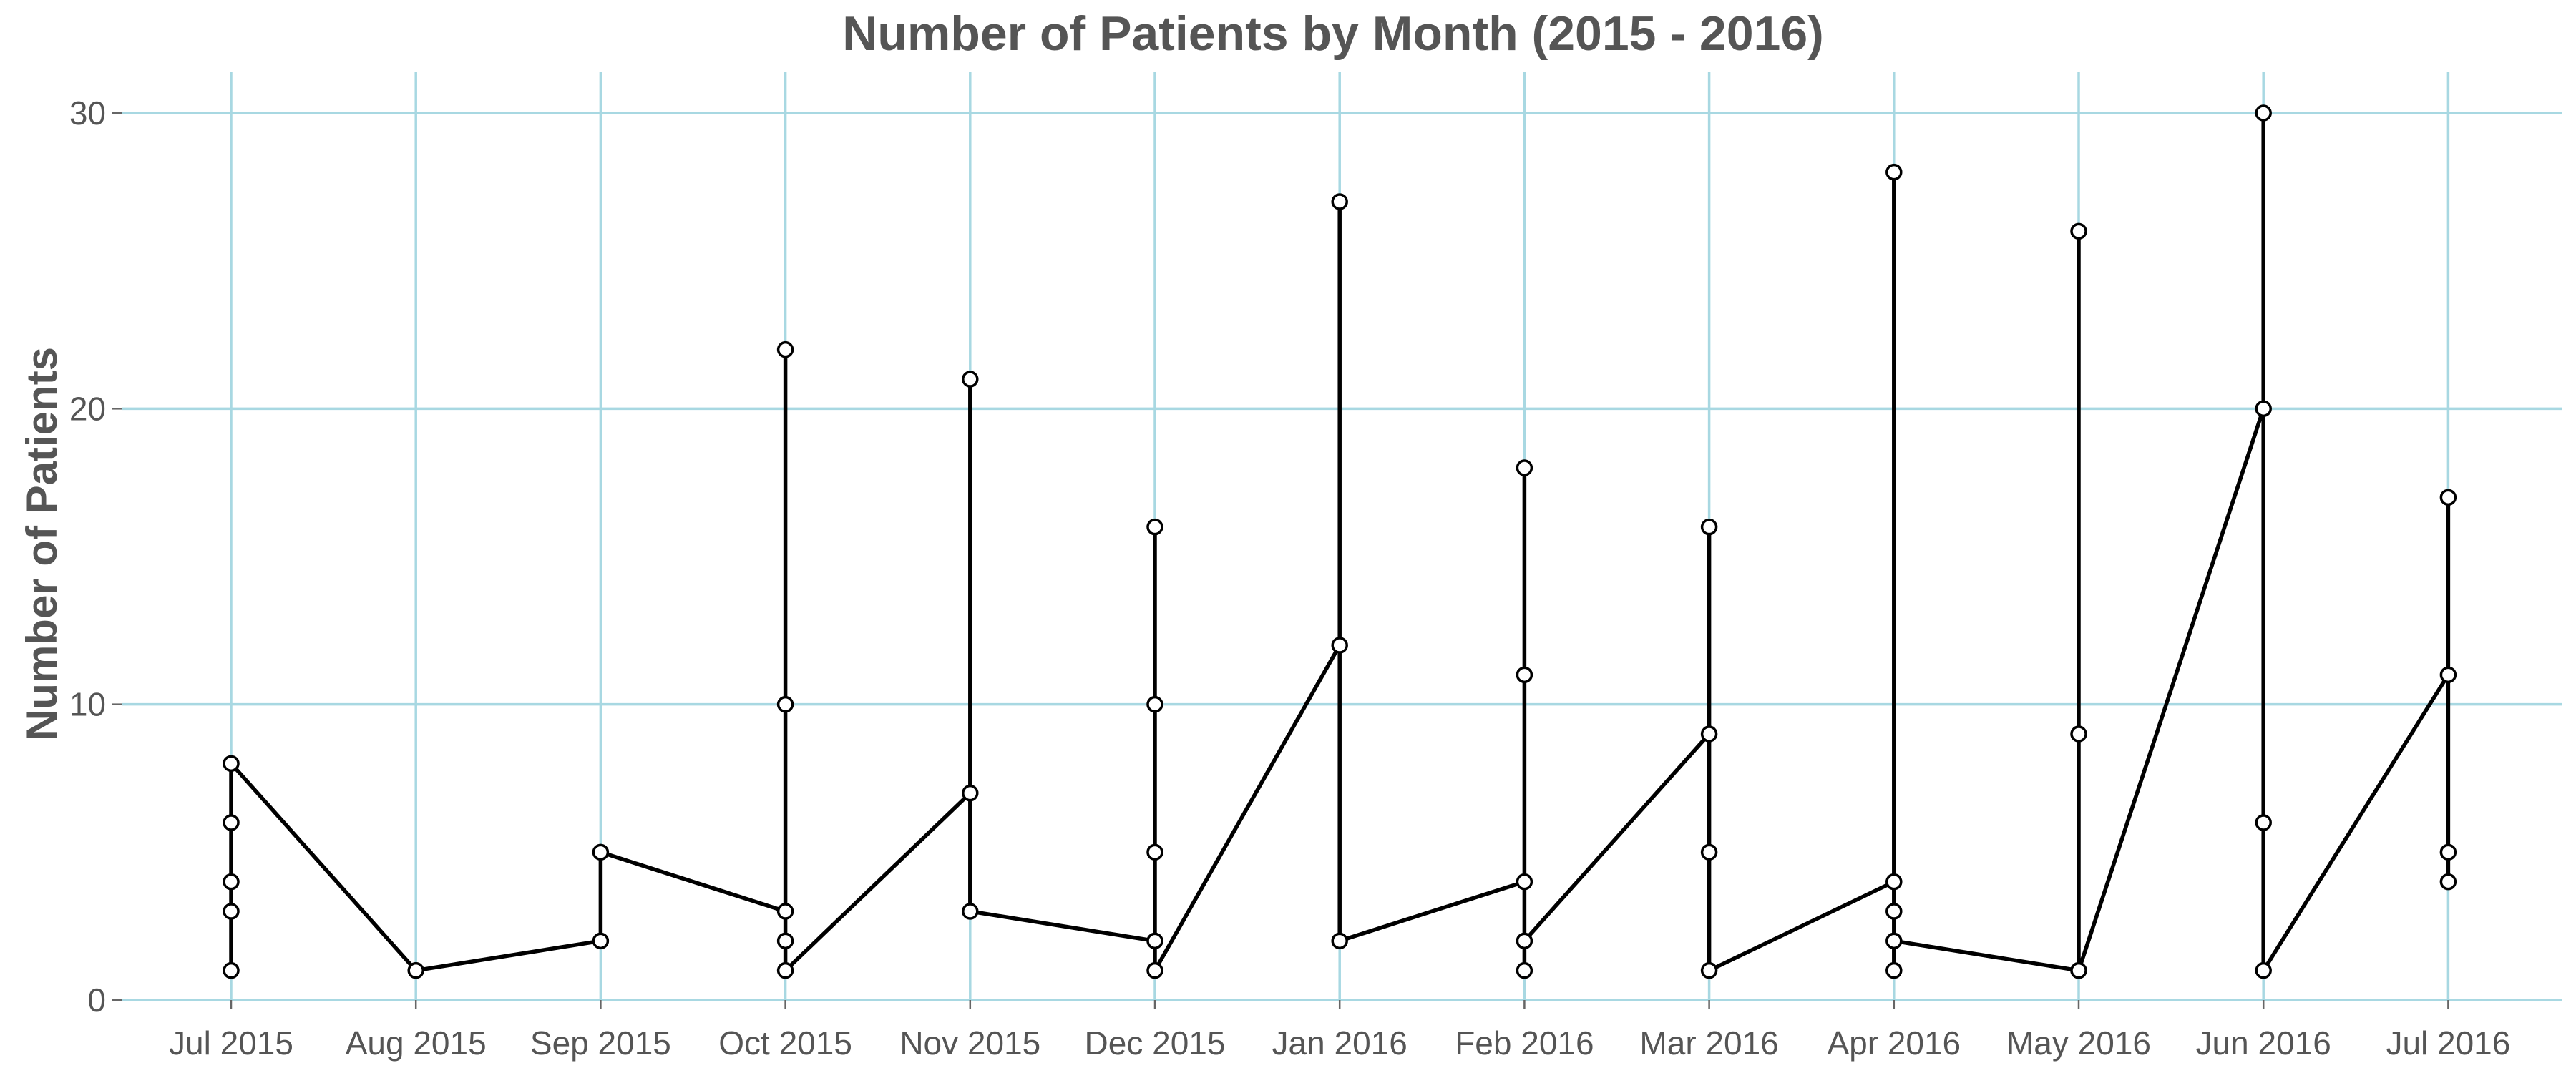 The width and height of the screenshot is (2576, 1073). I want to click on x-tick-label: Feb 2016, so click(1524, 1043).